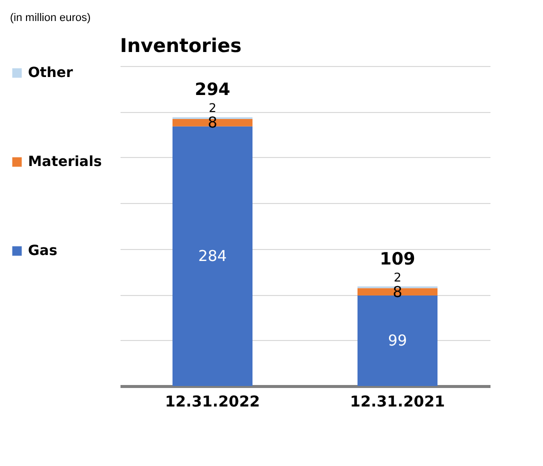  What do you see at coordinates (212, 90) in the screenshot?
I see `total-label: 294` at bounding box center [212, 90].